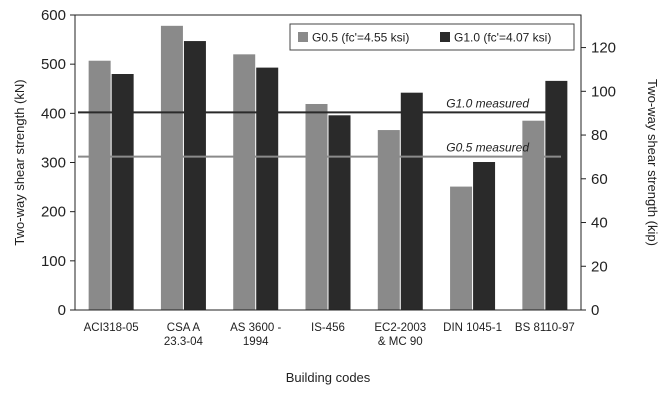 This screenshot has height=394, width=667. I want to click on legend-label-g05: G0.5 (fc'=4.55 ksi), so click(360, 38).